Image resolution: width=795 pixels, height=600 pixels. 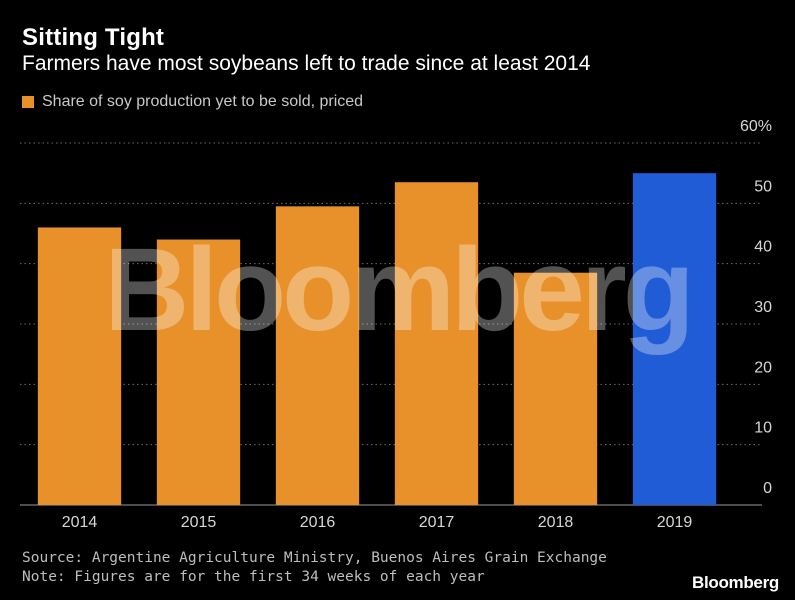 What do you see at coordinates (437, 522) in the screenshot?
I see `x-tick-label: 2017` at bounding box center [437, 522].